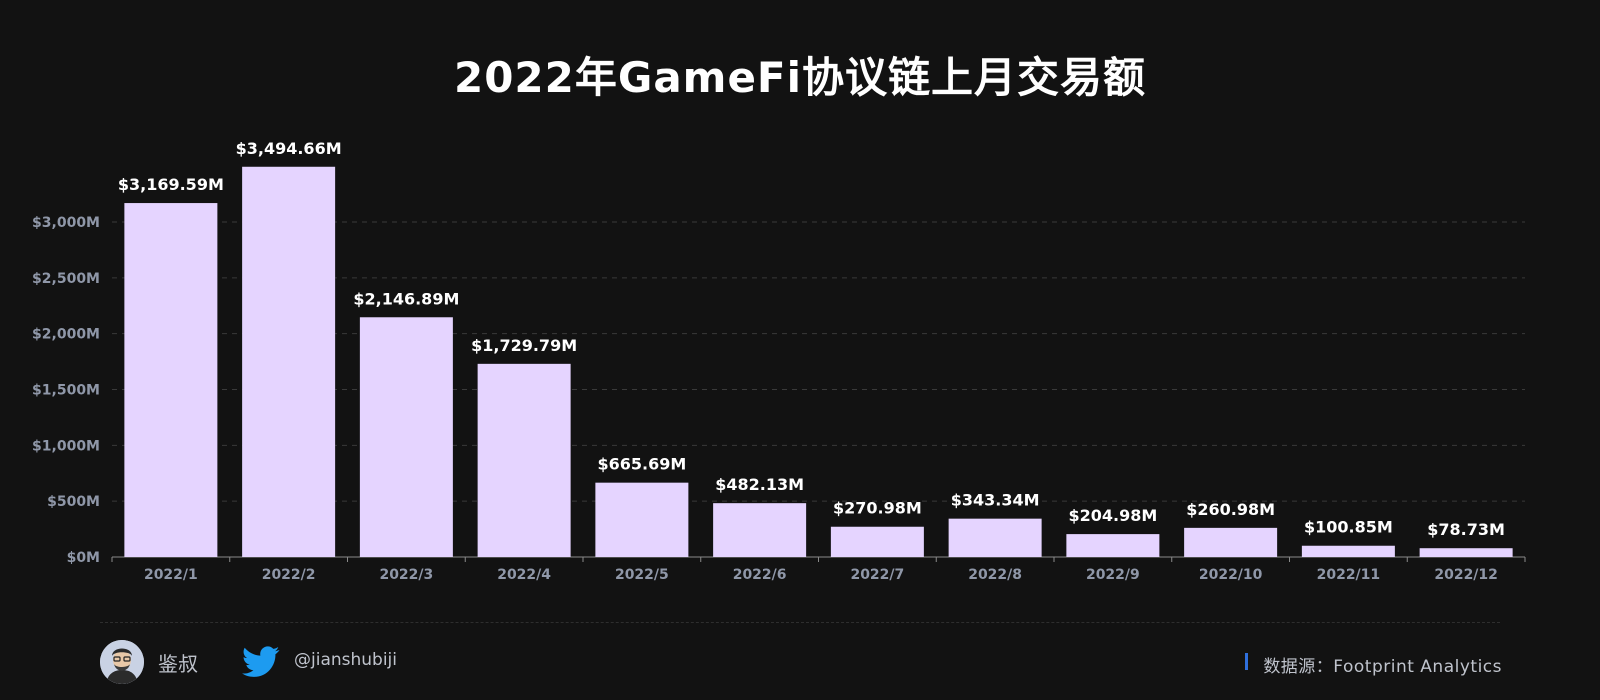 Image resolution: width=1600 pixels, height=700 pixels. I want to click on data-label: $100.85M, so click(1348, 527).